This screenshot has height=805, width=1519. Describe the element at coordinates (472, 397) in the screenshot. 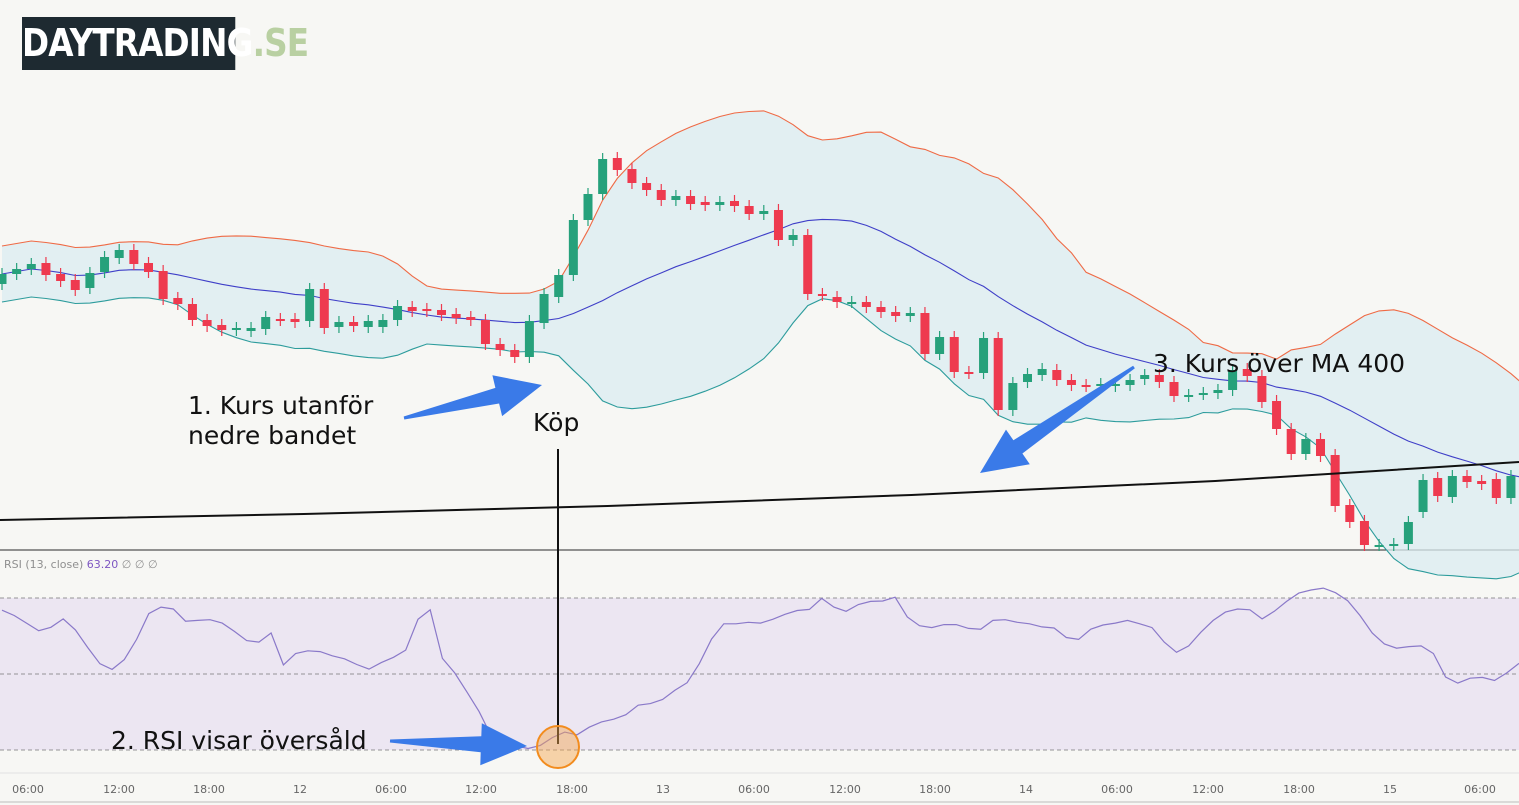

I see `arrow-to-buy-icon` at that location.